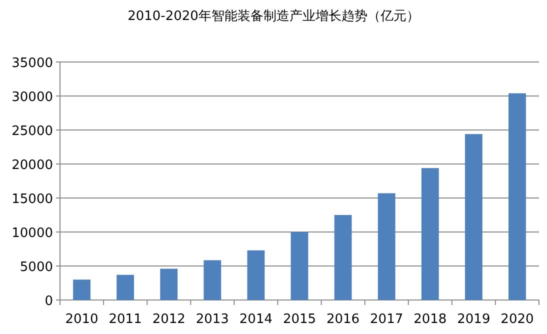 Image resolution: width=547 pixels, height=334 pixels. What do you see at coordinates (81, 319) in the screenshot?
I see `x-tick-label: 2010` at bounding box center [81, 319].